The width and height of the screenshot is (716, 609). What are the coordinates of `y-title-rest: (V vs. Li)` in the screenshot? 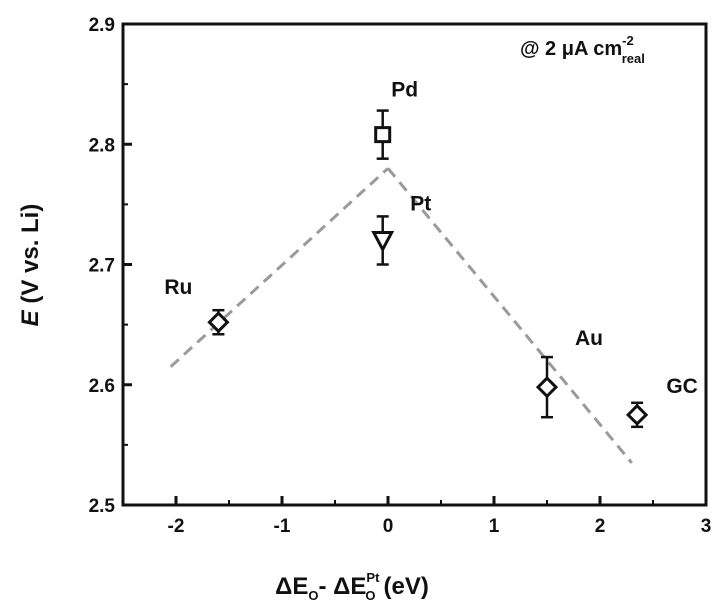 It's located at (30, 254).